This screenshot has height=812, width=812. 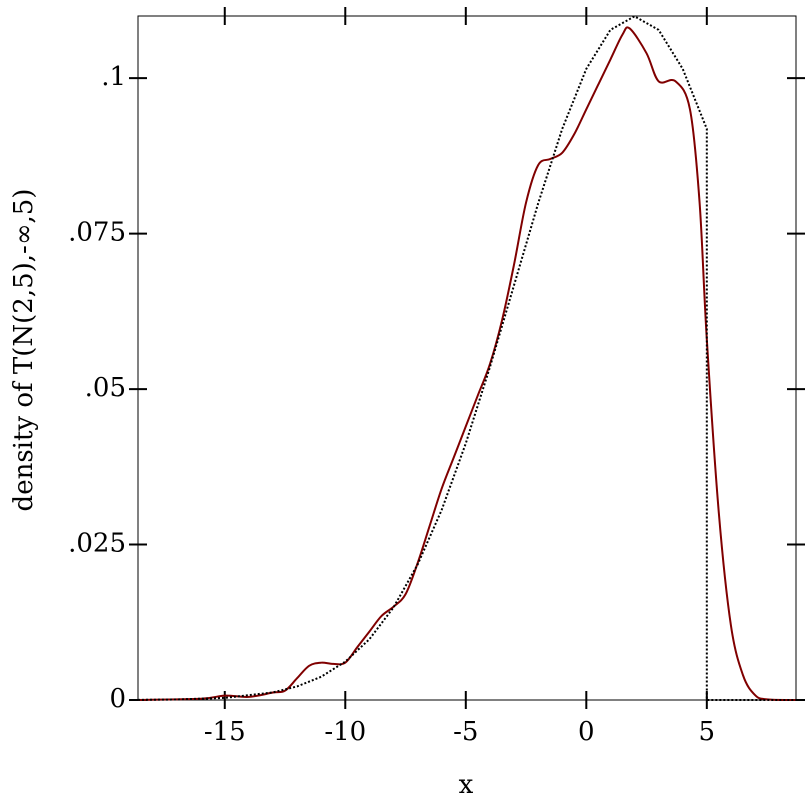 I want to click on y-tick-label: .075, so click(x=97, y=233).